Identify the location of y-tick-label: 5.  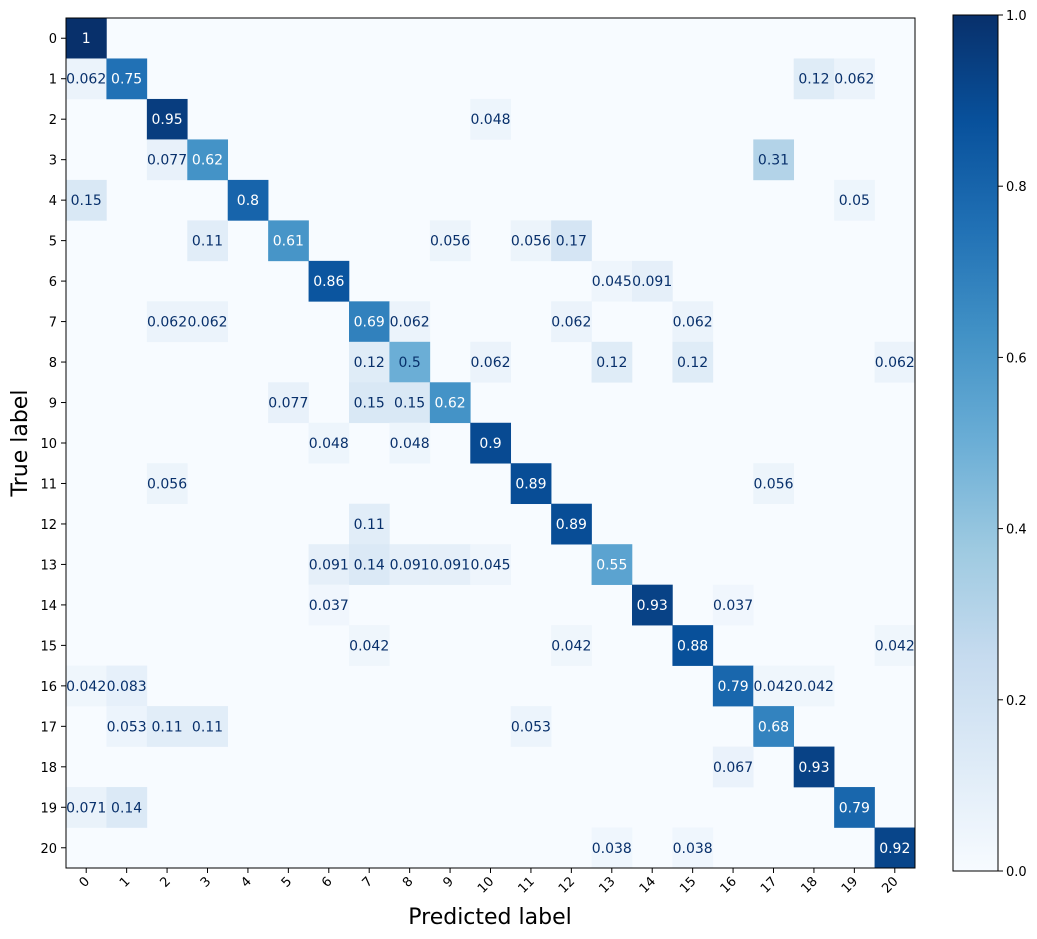
(53, 242).